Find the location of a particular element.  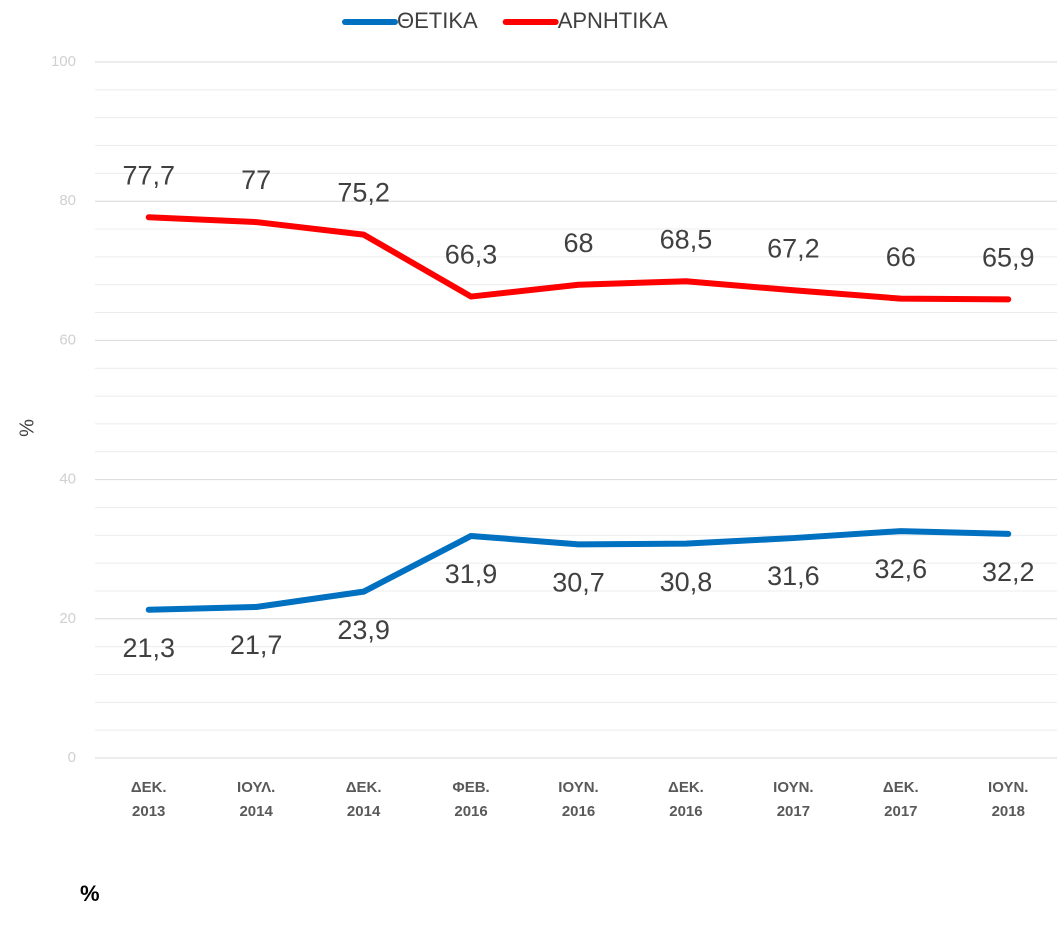

legend-label: ΘΕΤΙΚΑ is located at coordinates (437, 20).